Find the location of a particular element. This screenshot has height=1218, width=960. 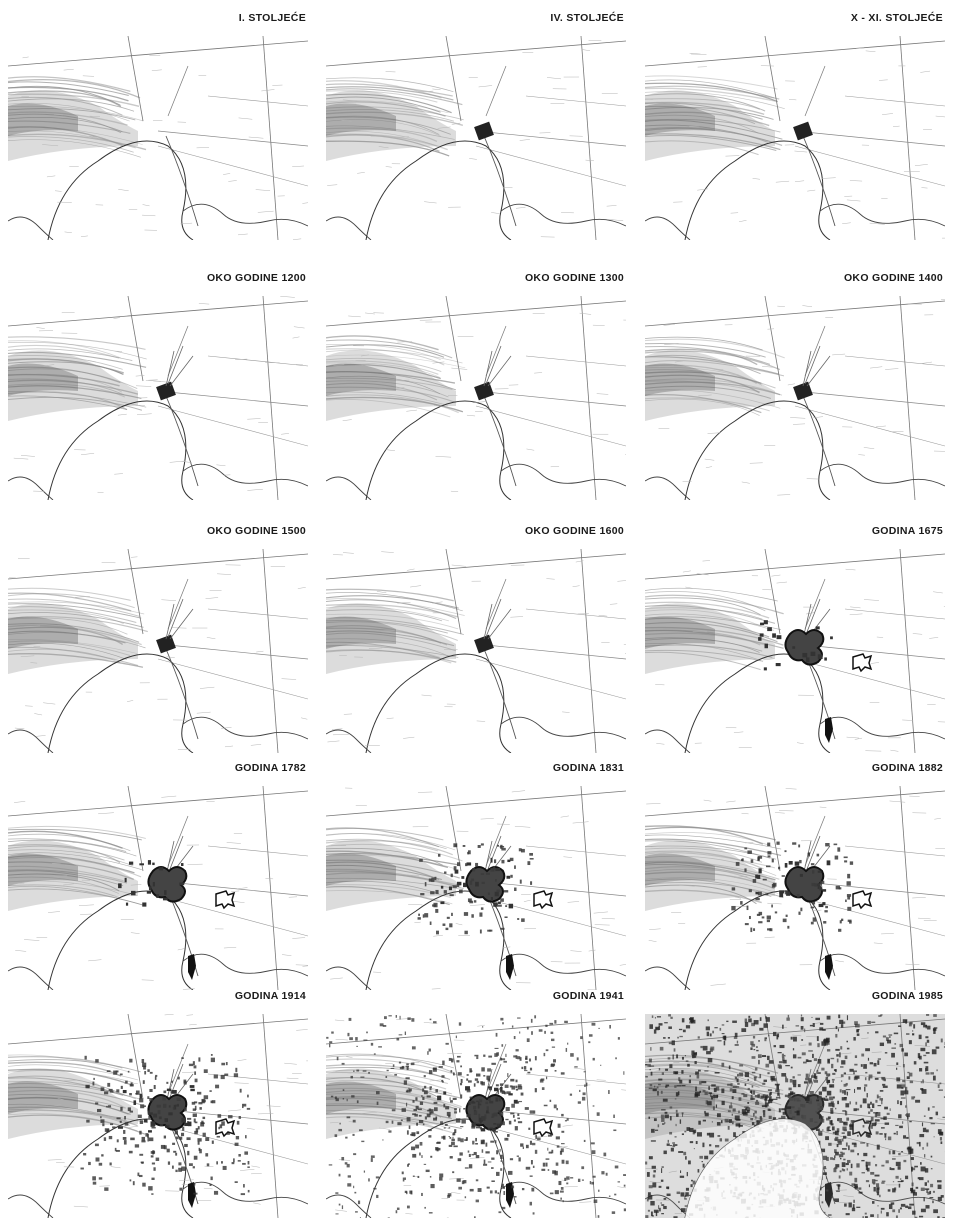

map-panel: OKO GODINE 1400 is located at coordinates (795, 386).